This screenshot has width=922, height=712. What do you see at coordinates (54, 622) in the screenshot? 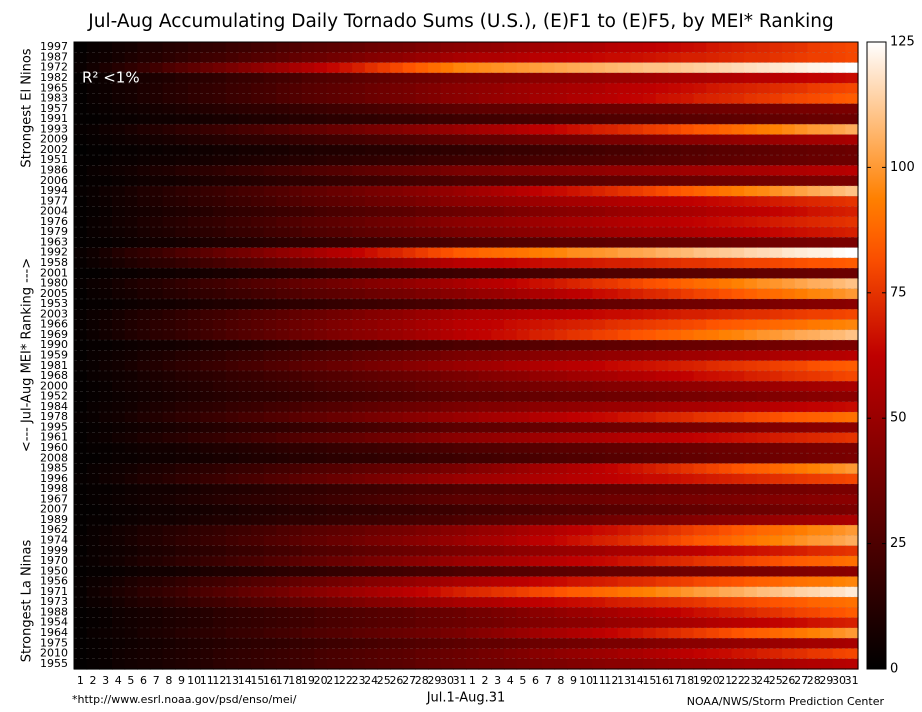
I see `y-tick-label: 1954` at bounding box center [54, 622].